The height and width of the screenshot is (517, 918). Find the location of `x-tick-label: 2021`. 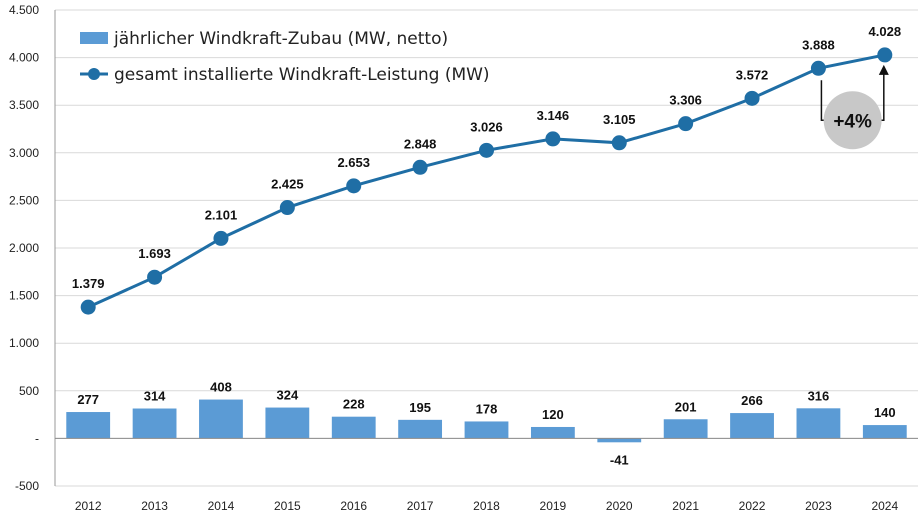

x-tick-label: 2021 is located at coordinates (685, 506).